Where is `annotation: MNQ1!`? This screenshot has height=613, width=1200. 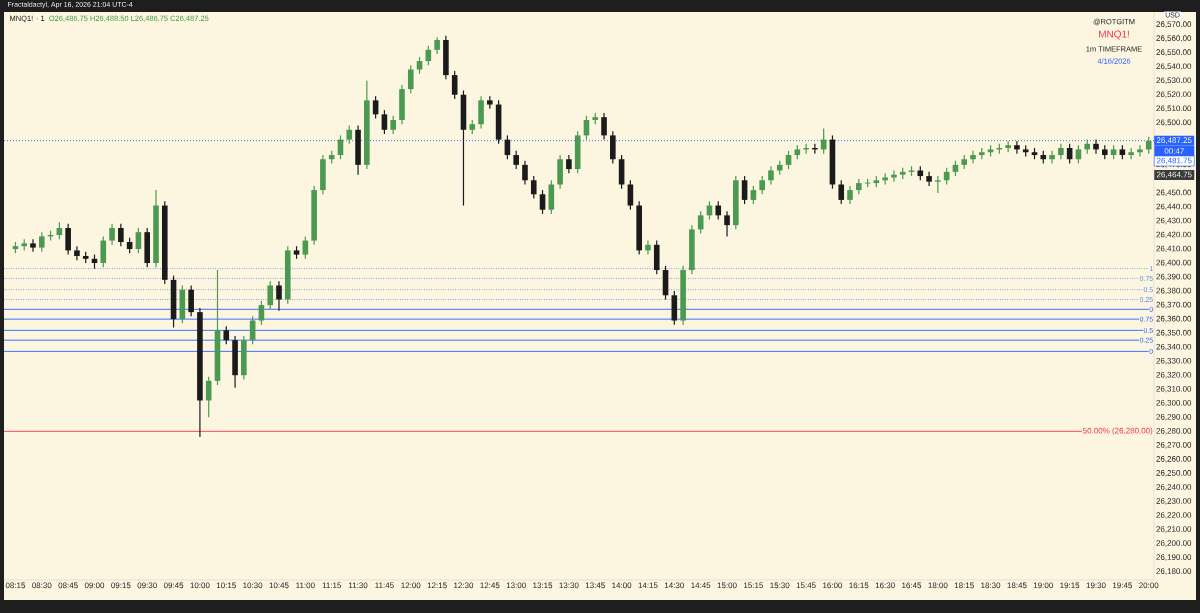 annotation: MNQ1! is located at coordinates (1114, 35).